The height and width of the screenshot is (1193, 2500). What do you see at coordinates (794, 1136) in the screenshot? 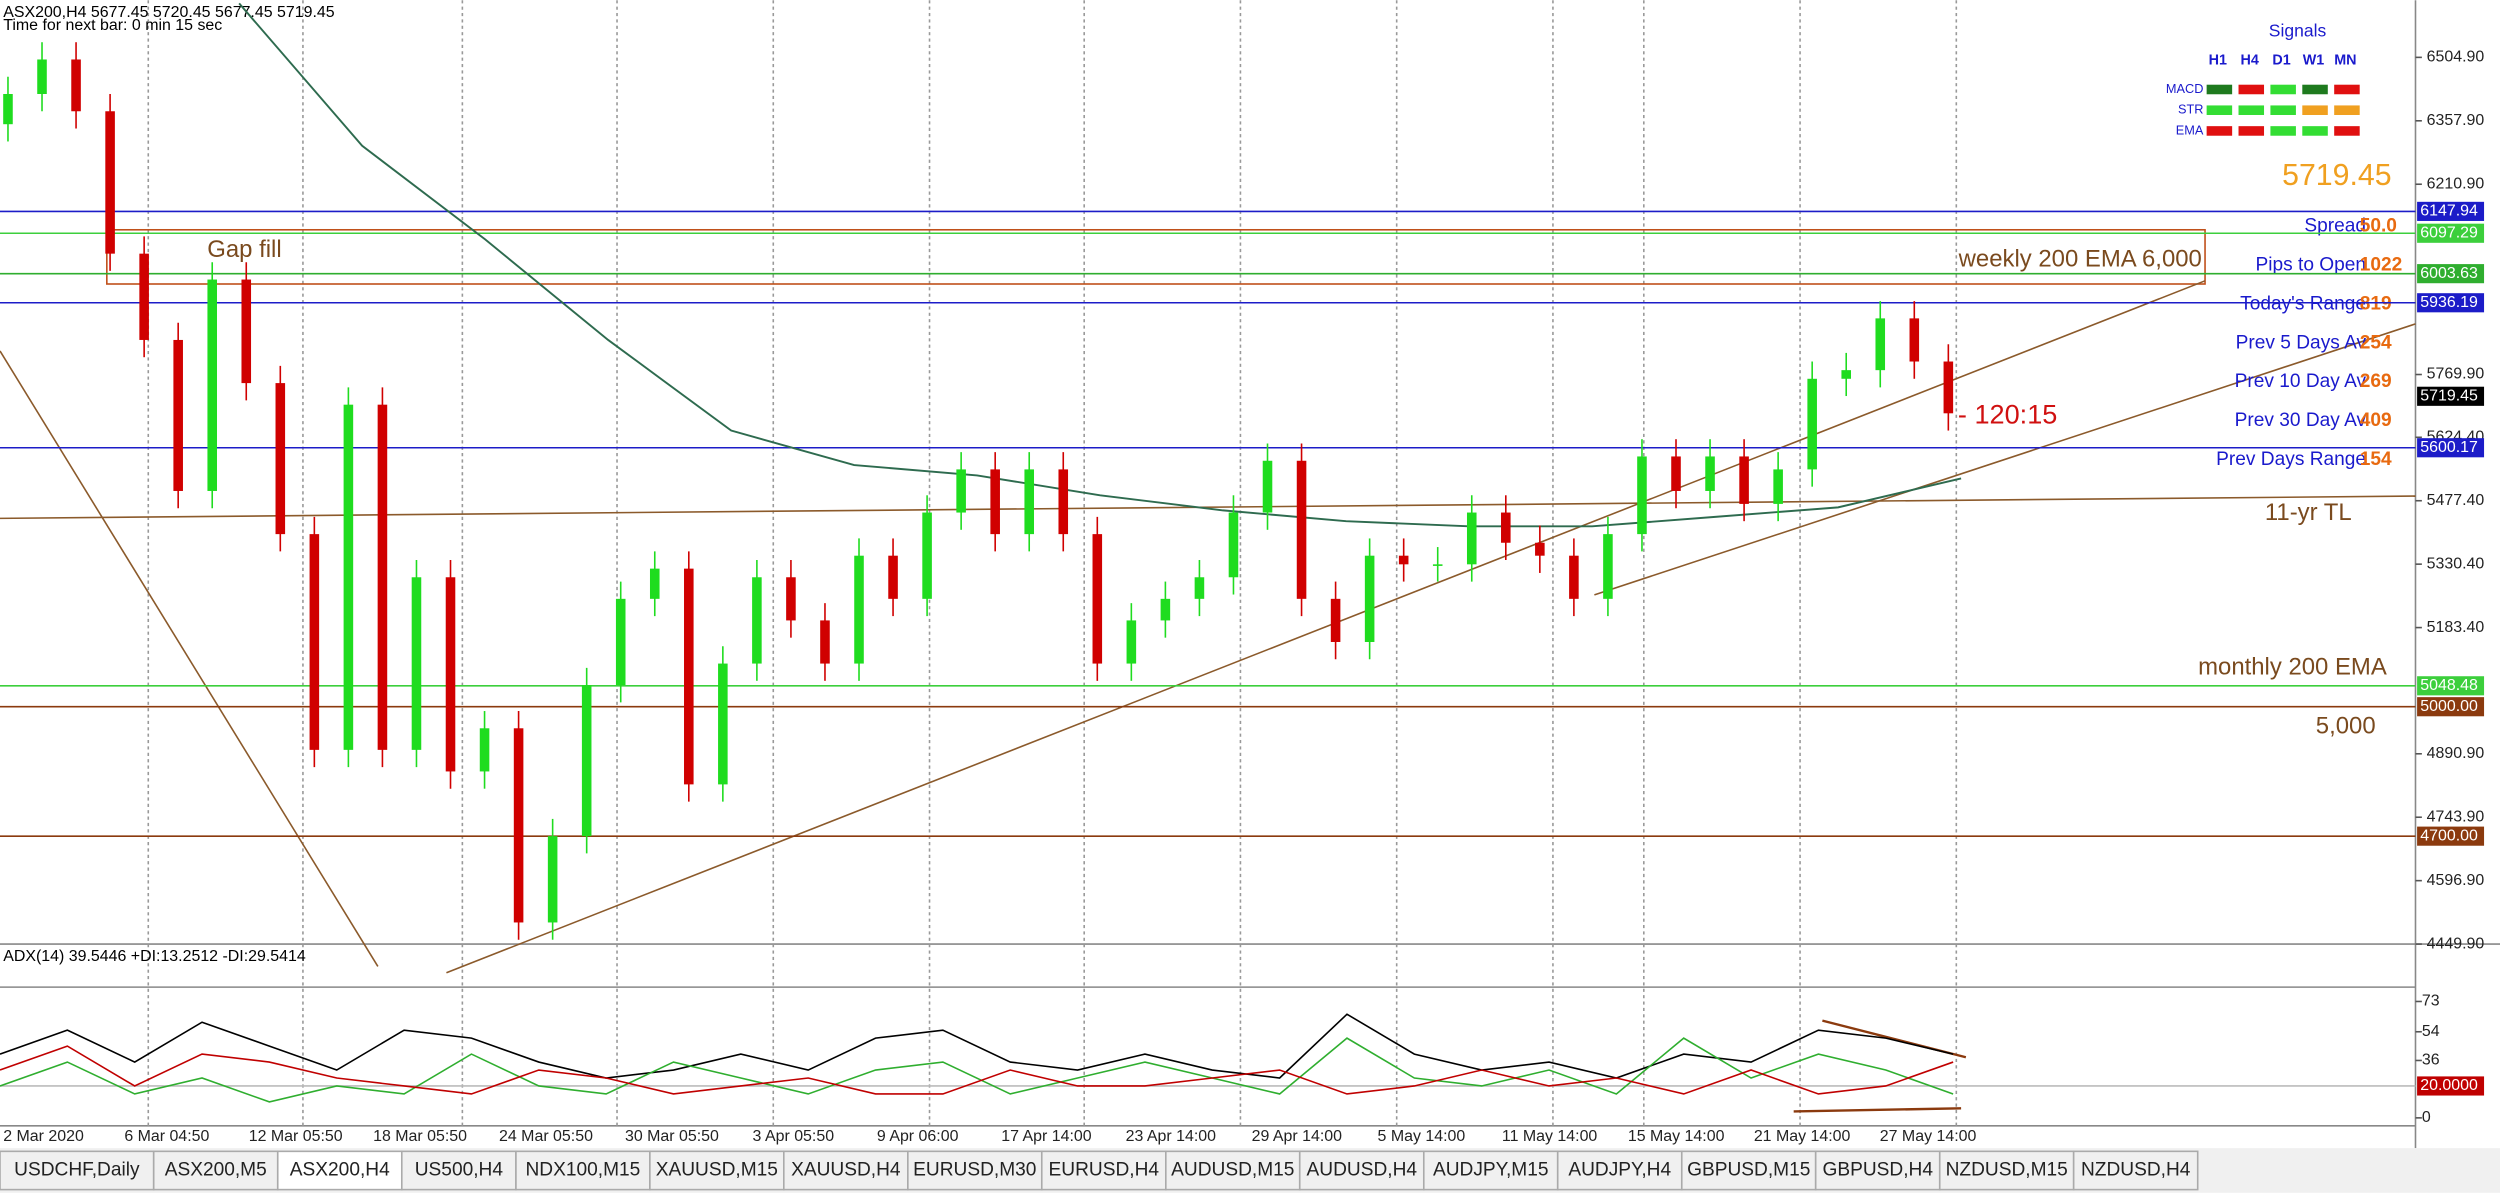
I see `x-tick-label: 3 Apr 05:50` at bounding box center [794, 1136].